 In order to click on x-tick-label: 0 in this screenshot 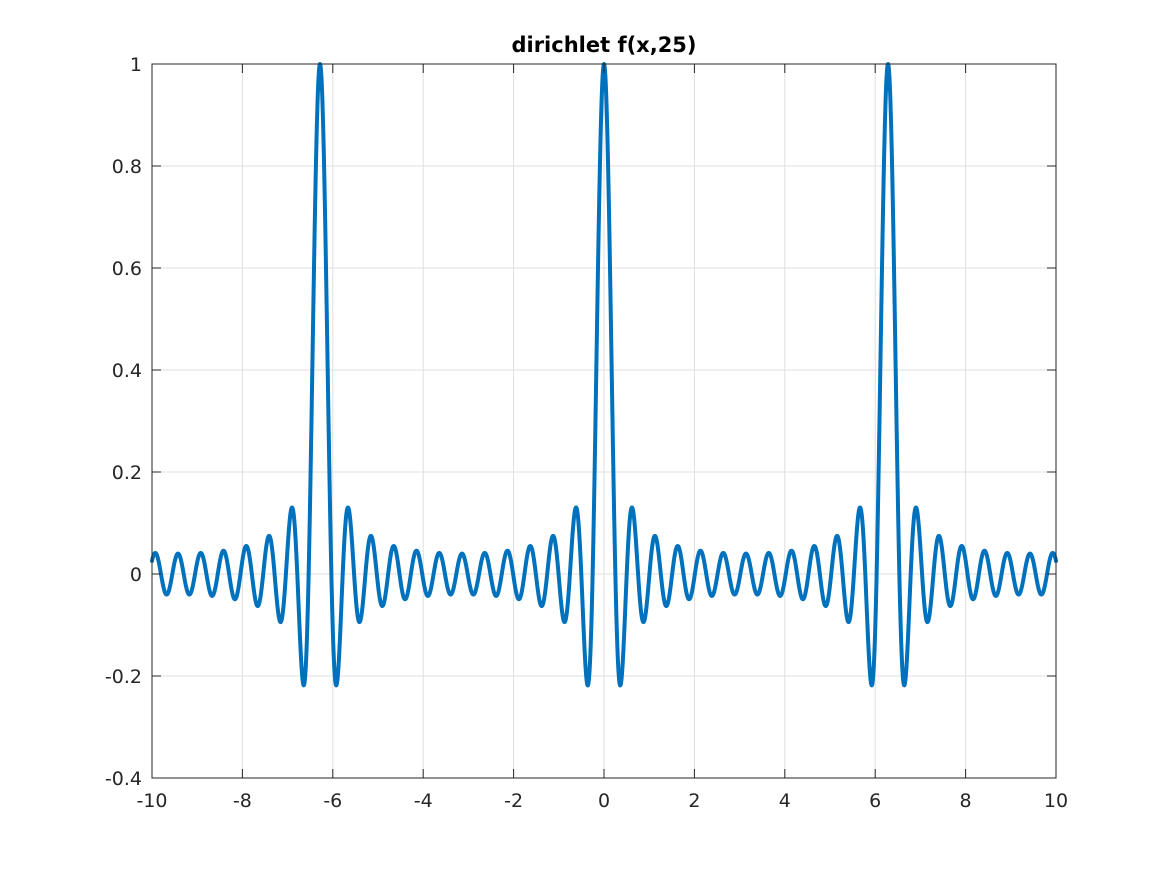, I will do `click(604, 801)`.